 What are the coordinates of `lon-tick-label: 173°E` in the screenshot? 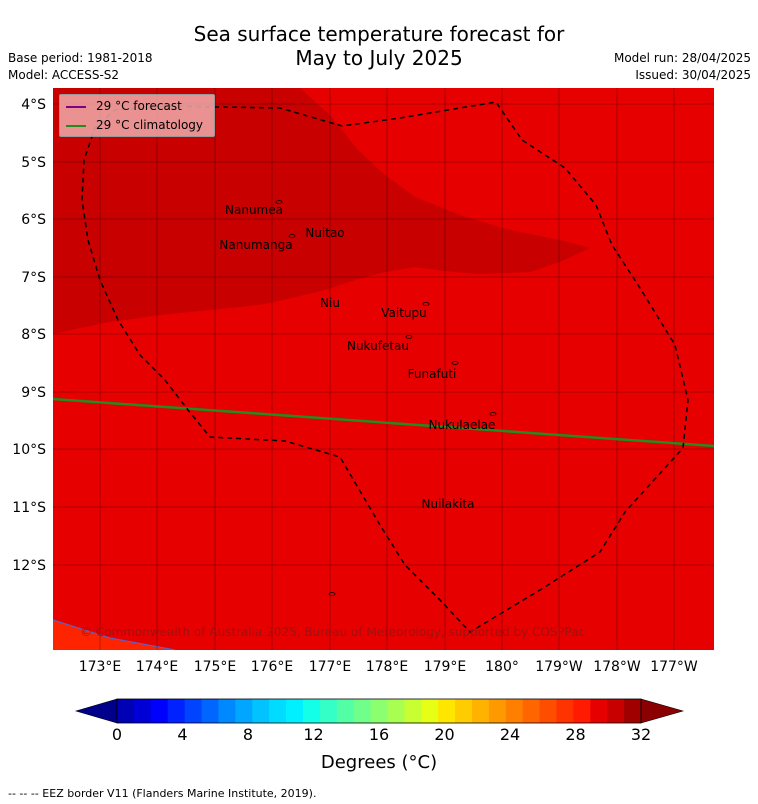 It's located at (100, 667).